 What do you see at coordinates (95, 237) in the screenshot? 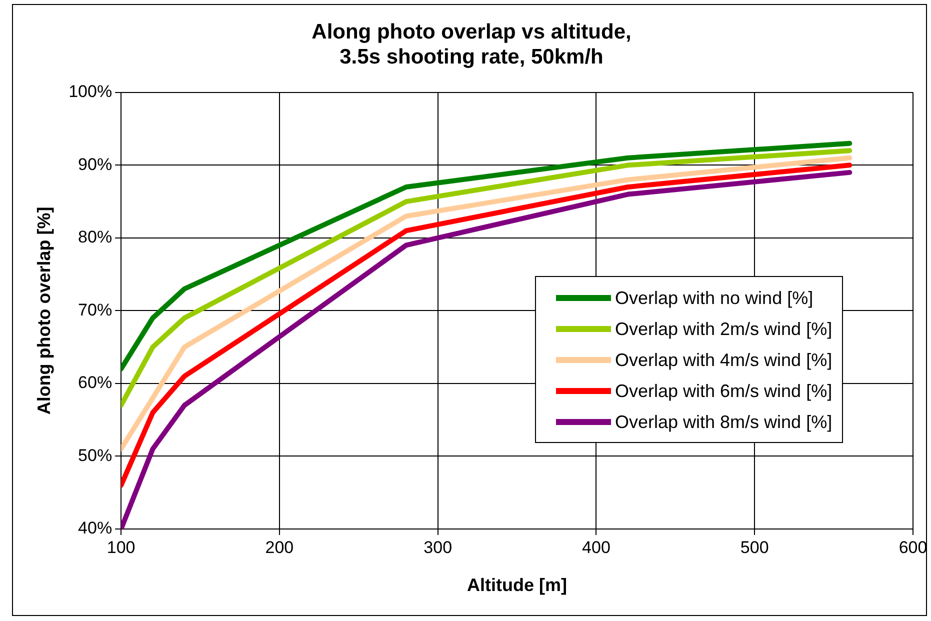
I see `y-tick-label: 80%` at bounding box center [95, 237].